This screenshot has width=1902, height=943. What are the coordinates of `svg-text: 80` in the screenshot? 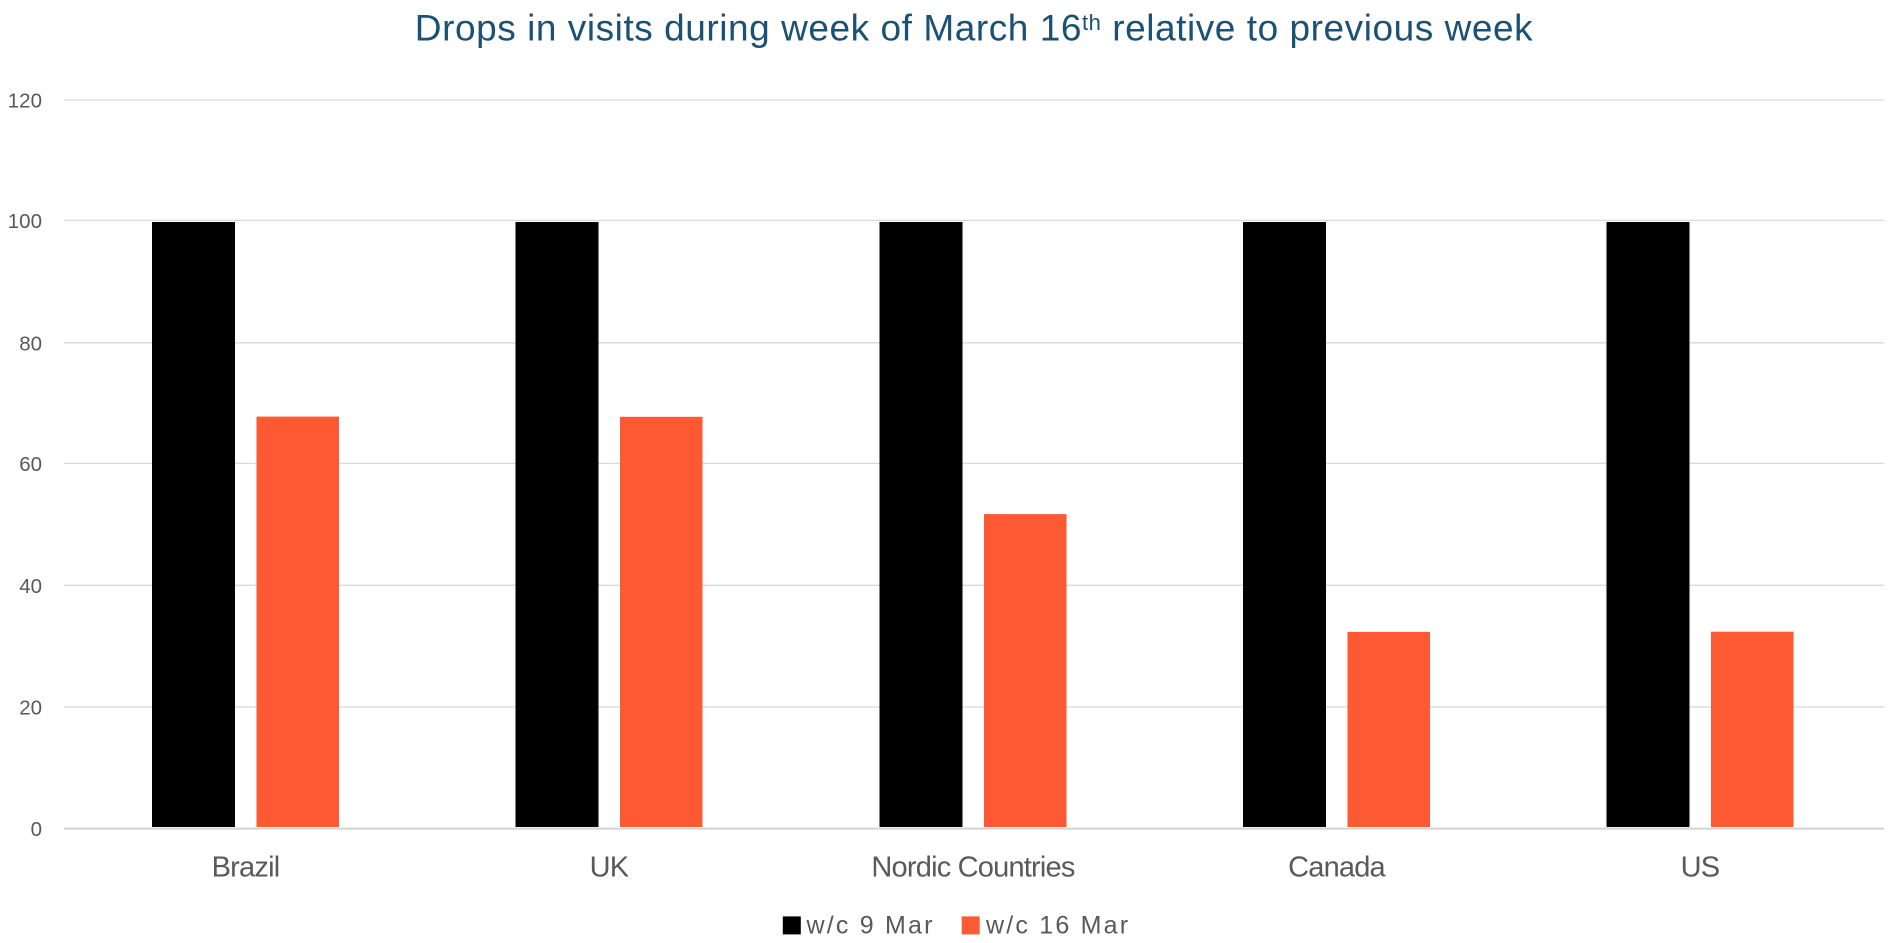 It's located at (30, 343).